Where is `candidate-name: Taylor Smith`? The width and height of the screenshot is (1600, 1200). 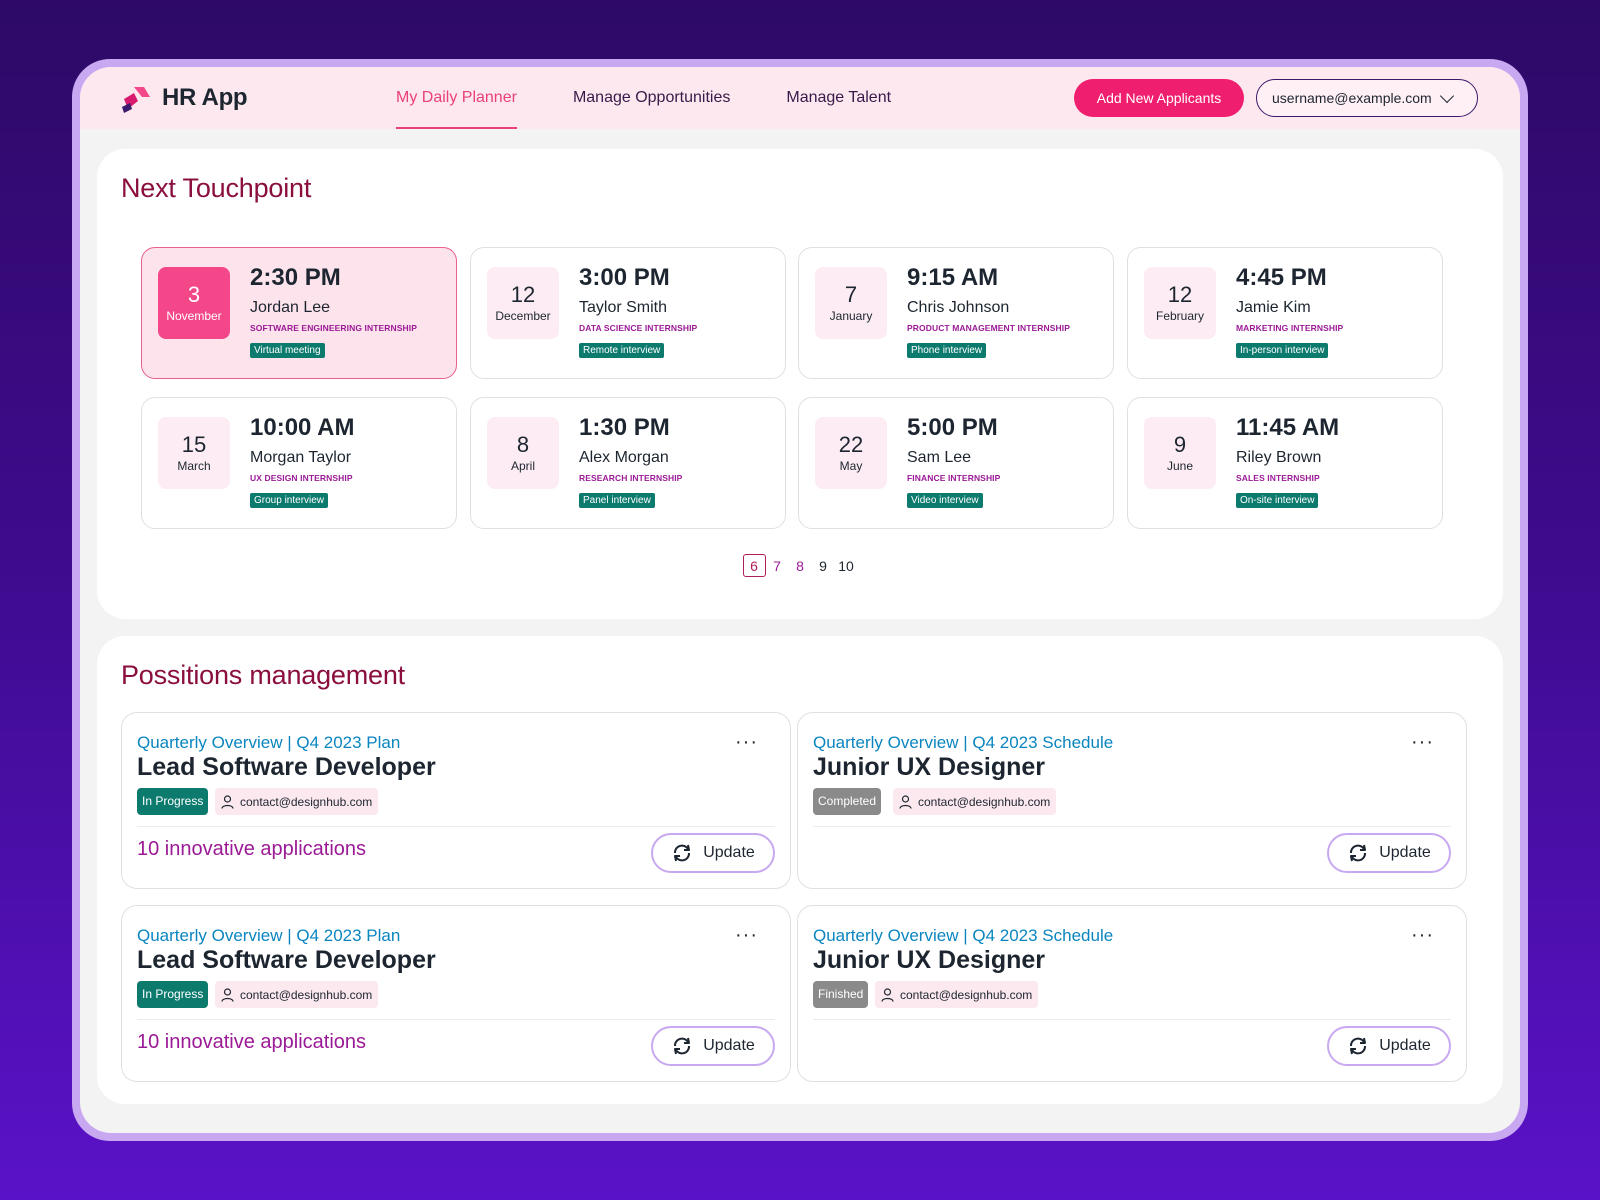
candidate-name: Taylor Smith is located at coordinates (623, 307).